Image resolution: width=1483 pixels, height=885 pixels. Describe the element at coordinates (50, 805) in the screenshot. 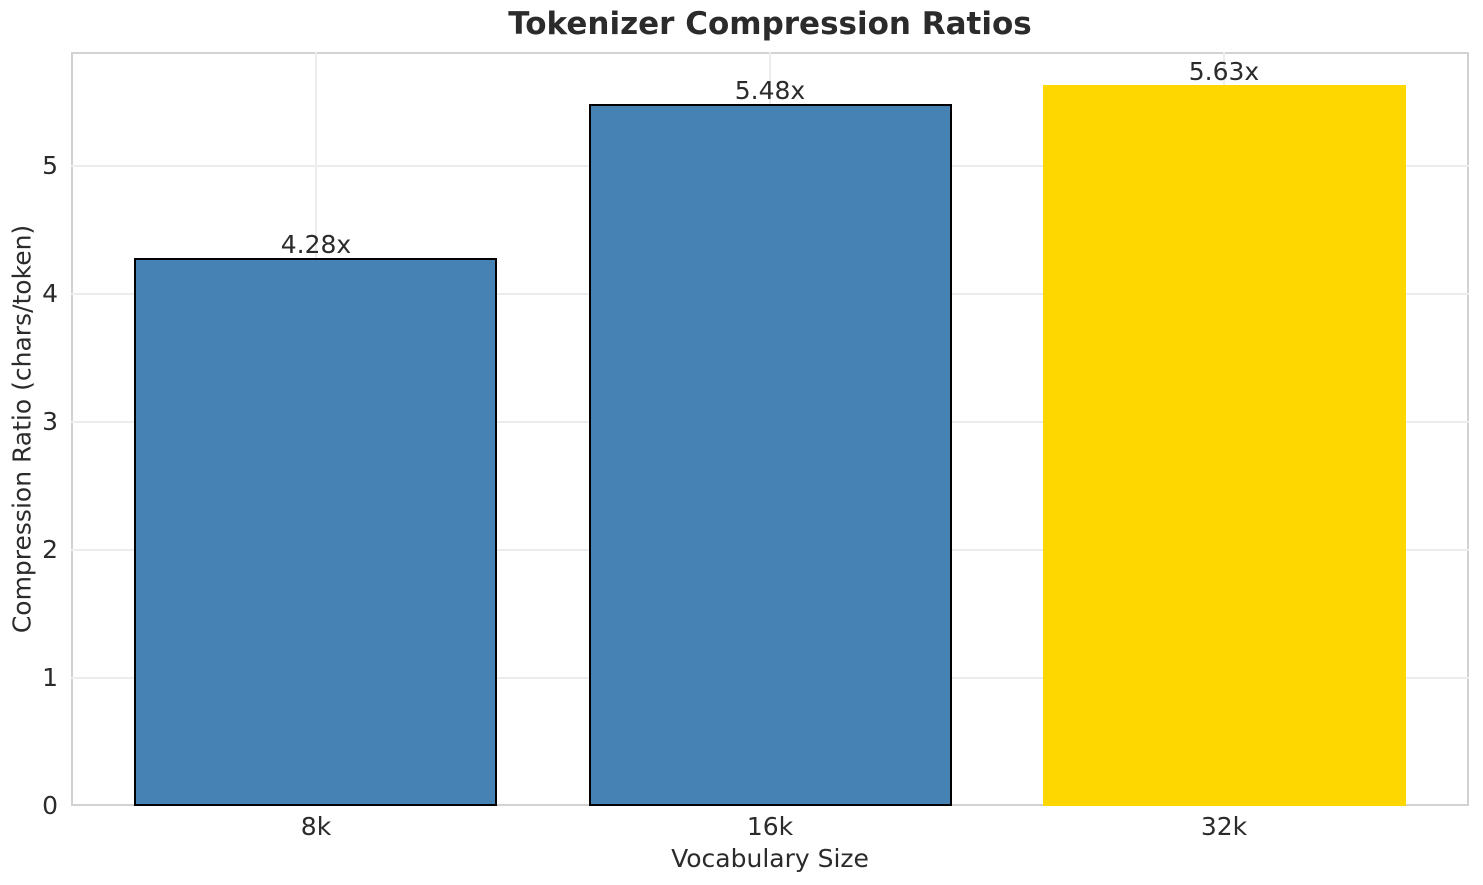

I see `y-tick-label: 0` at that location.